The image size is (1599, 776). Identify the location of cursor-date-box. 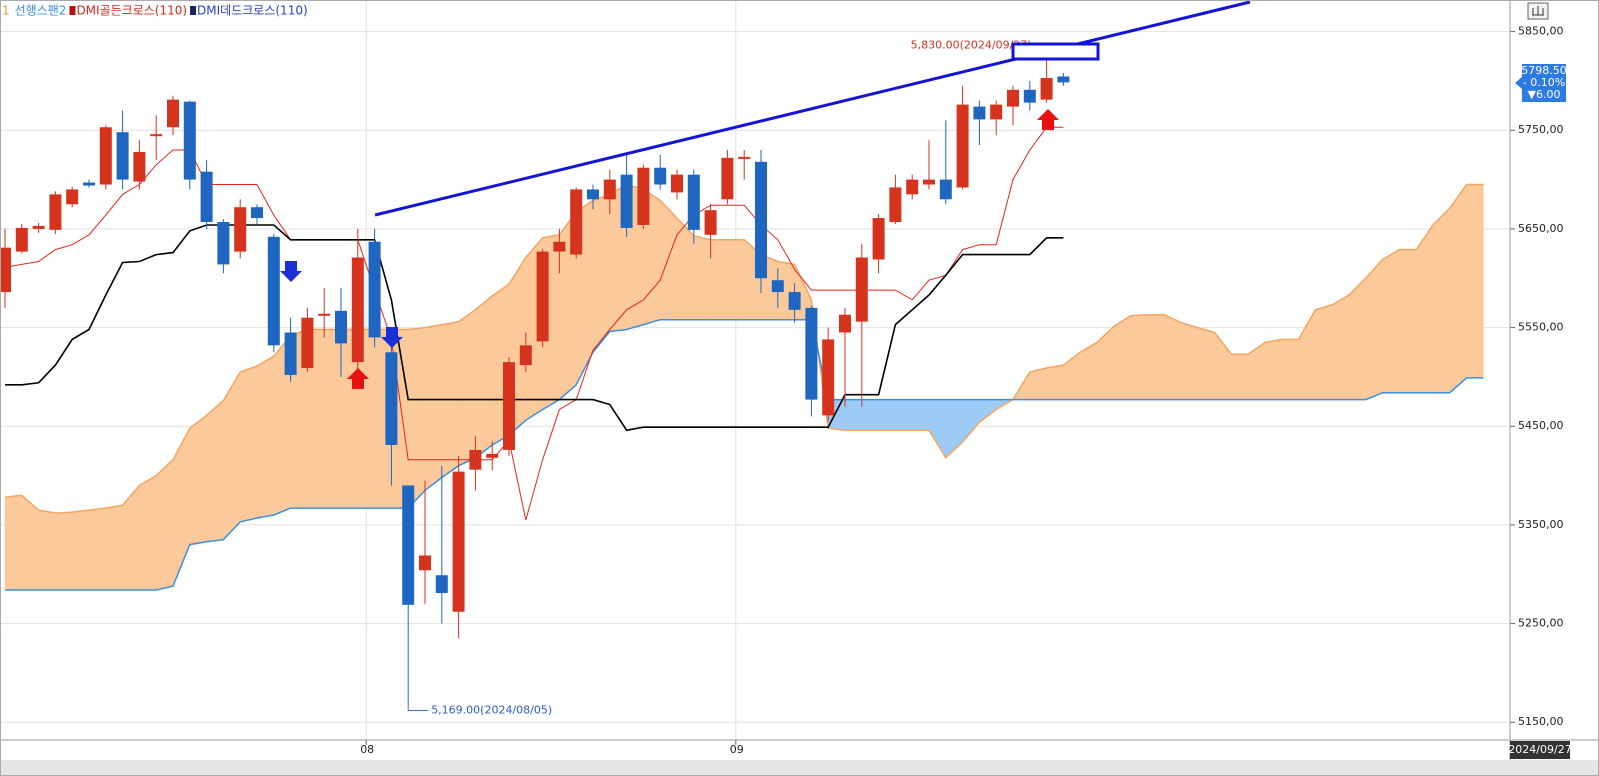
(1540, 750).